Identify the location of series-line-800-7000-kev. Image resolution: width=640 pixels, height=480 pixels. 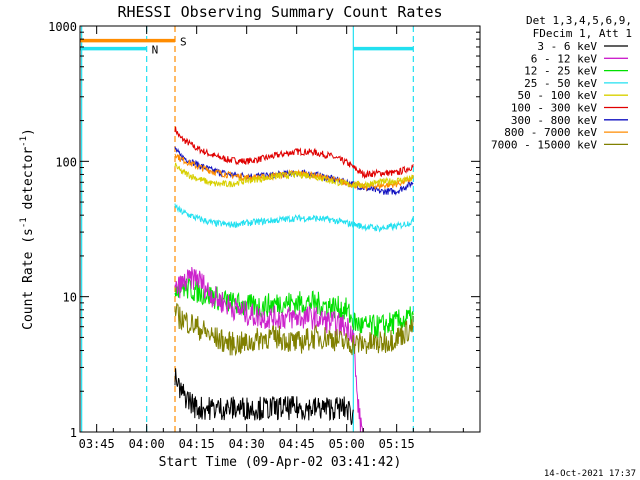
(294, 172).